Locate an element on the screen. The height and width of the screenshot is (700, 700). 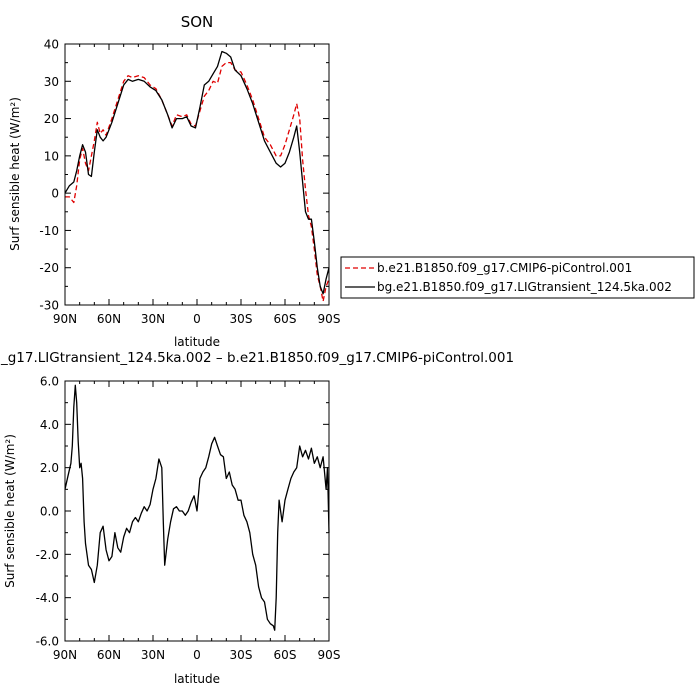
bottom-x-tick-label-90n: 90N is located at coordinates (65, 655).